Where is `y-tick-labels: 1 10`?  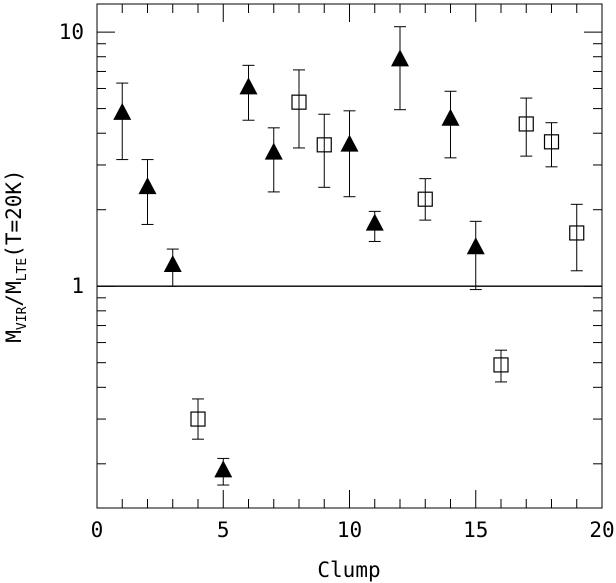 y-tick-labels: 1 10 is located at coordinates (71, 159).